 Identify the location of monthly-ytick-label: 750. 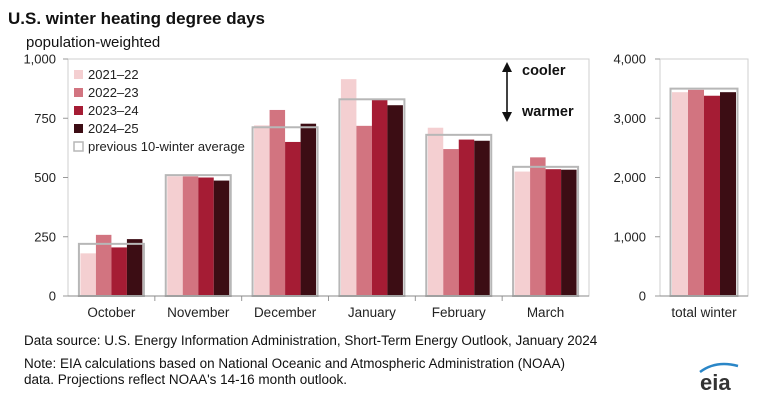
(45, 118).